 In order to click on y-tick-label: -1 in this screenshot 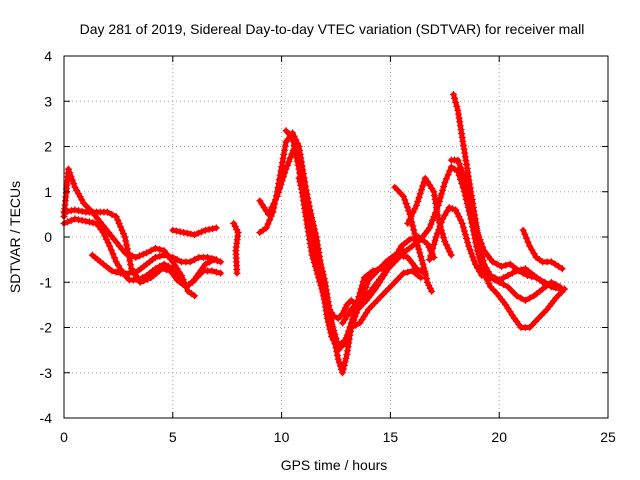, I will do `click(46, 282)`.